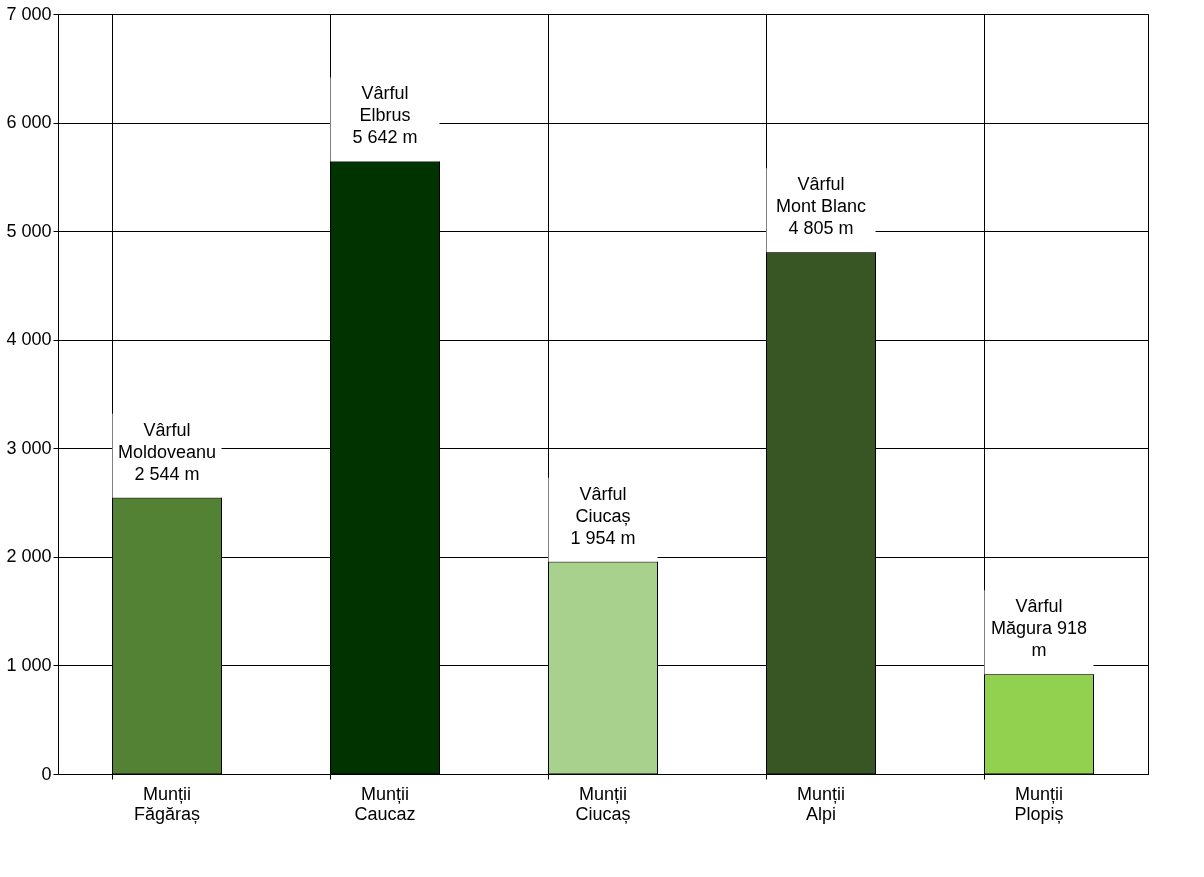  I want to click on y-tick-label: 7 000, so click(29, 13).